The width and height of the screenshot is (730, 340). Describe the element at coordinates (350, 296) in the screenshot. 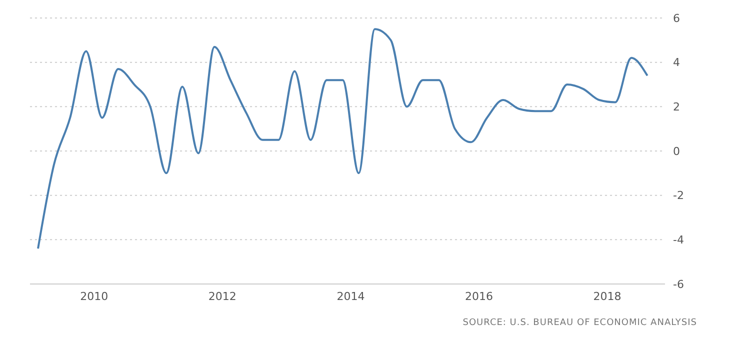

I see `x-tick-label: 2014` at that location.